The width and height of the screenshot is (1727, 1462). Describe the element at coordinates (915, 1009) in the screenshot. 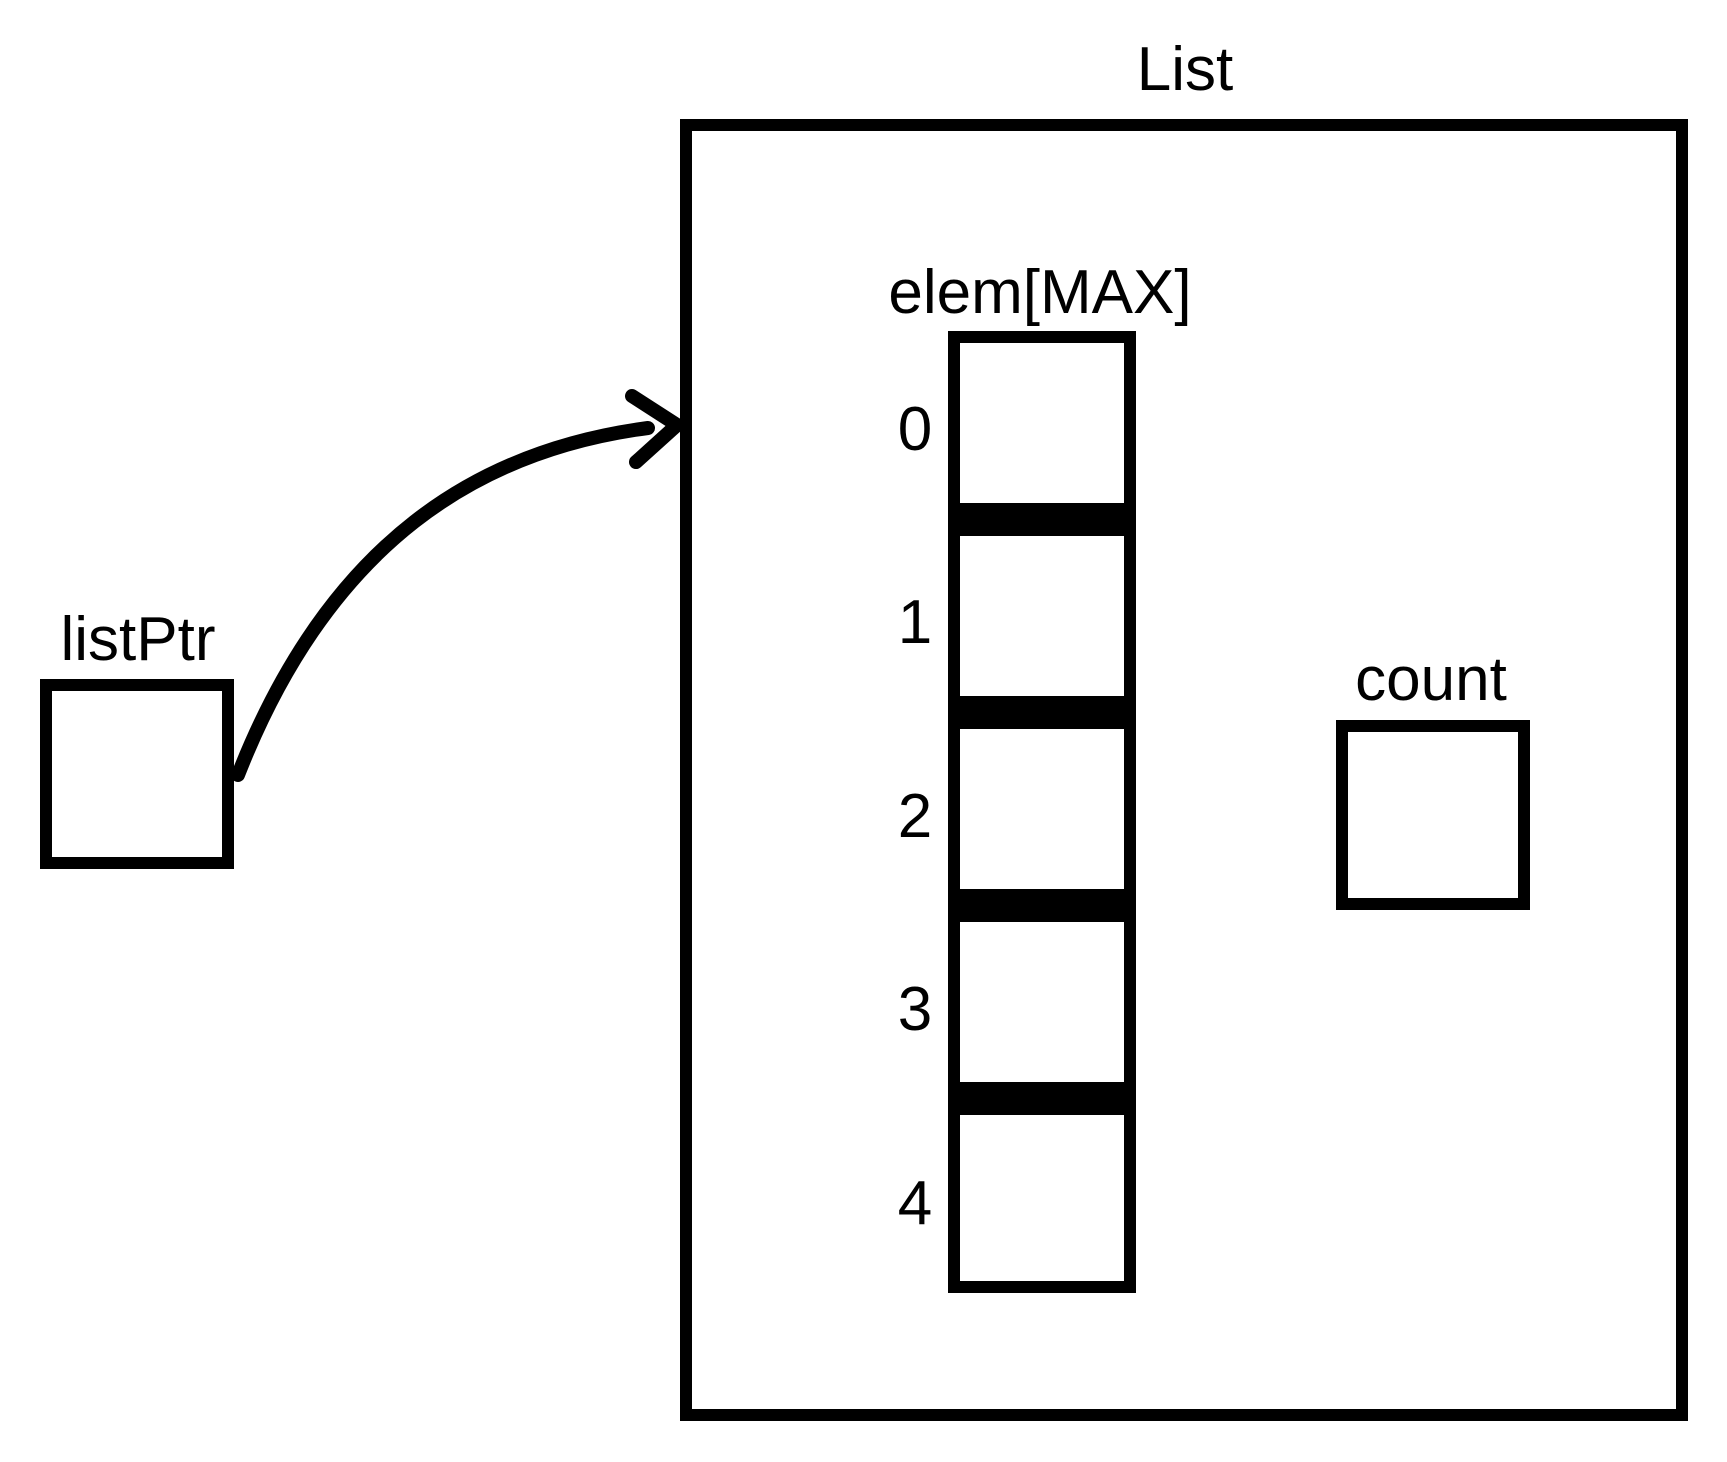

I see `elem-index-3: 3` at that location.